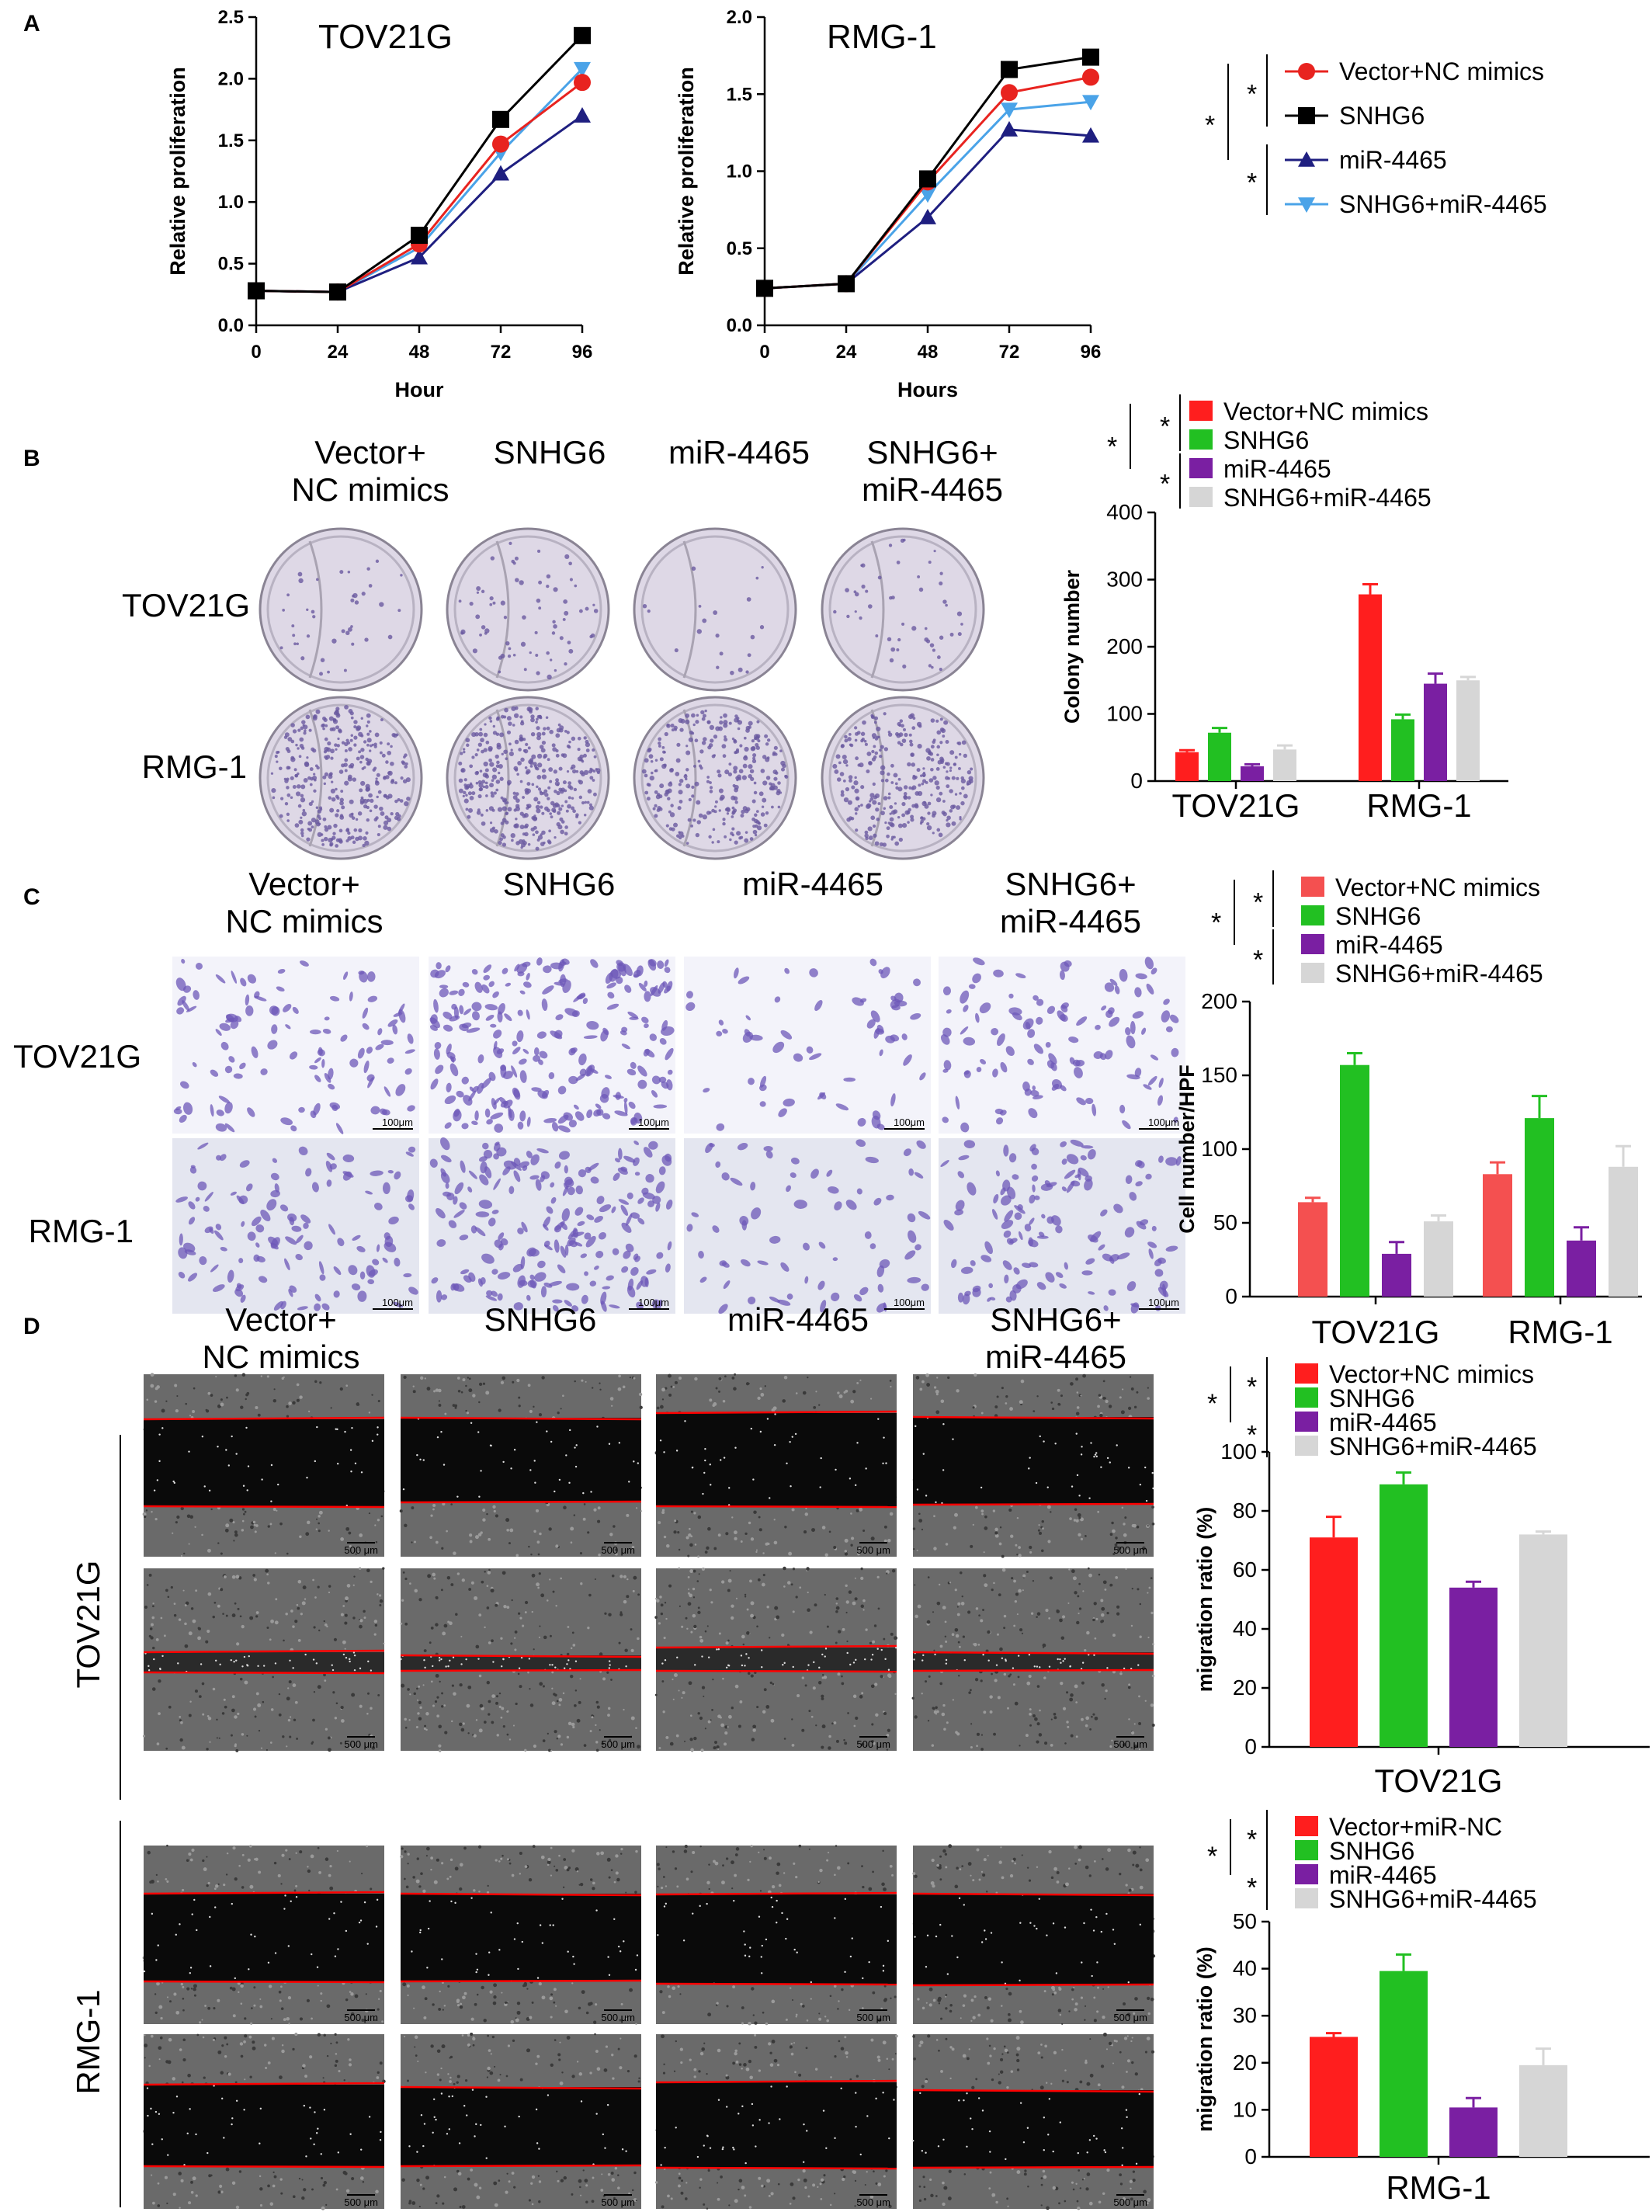 The image size is (1652, 2212). What do you see at coordinates (902, 609) in the screenshot?
I see `plate-rim` at bounding box center [902, 609].